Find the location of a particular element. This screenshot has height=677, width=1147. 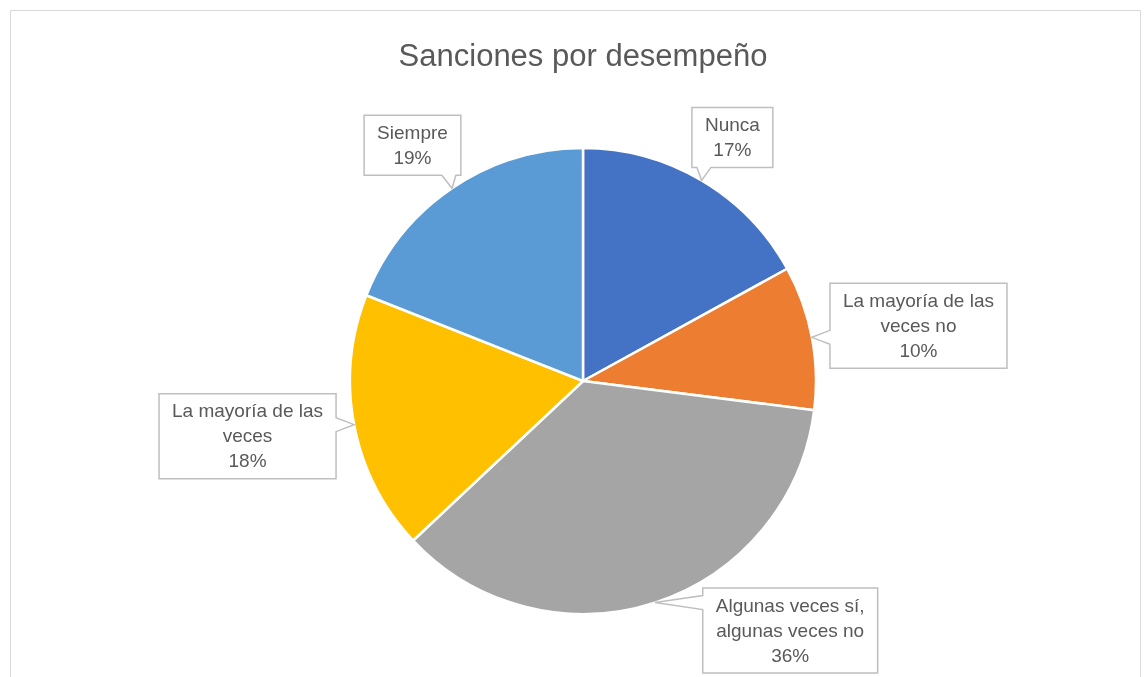

slice-label: Algunas veces sí, algunas veces no is located at coordinates (790, 617).